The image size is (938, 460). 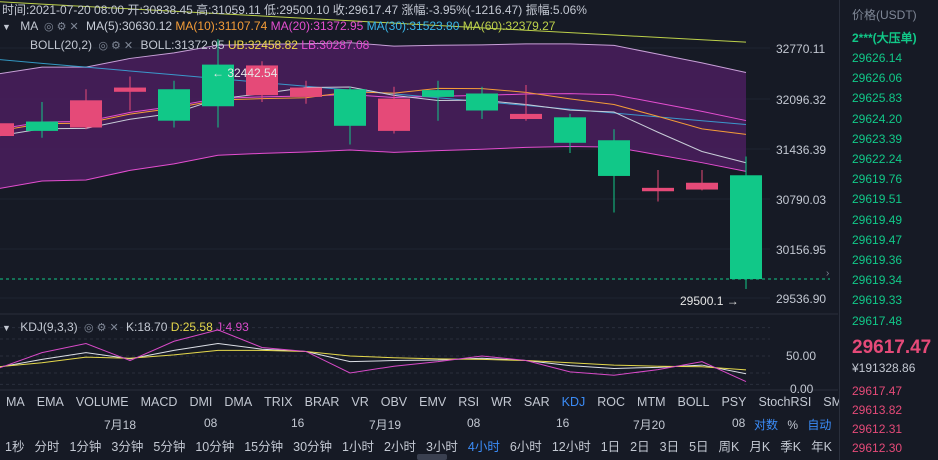 What do you see at coordinates (801, 150) in the screenshot?
I see `price-axis-label: 31436.39` at bounding box center [801, 150].